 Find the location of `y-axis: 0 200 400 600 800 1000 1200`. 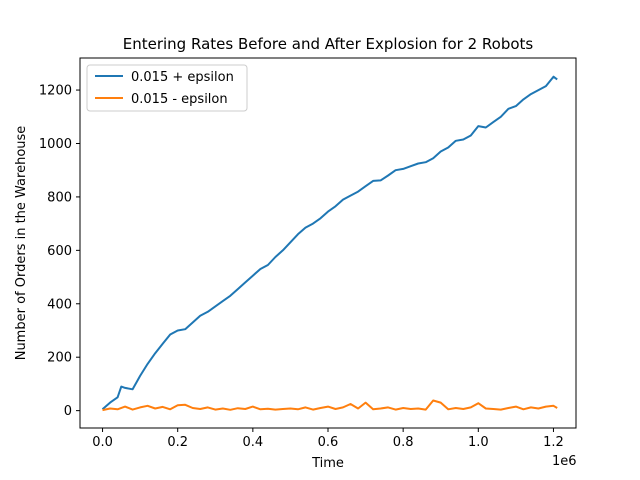

y-axis: 0 200 400 600 800 1000 1200 is located at coordinates (59, 251).